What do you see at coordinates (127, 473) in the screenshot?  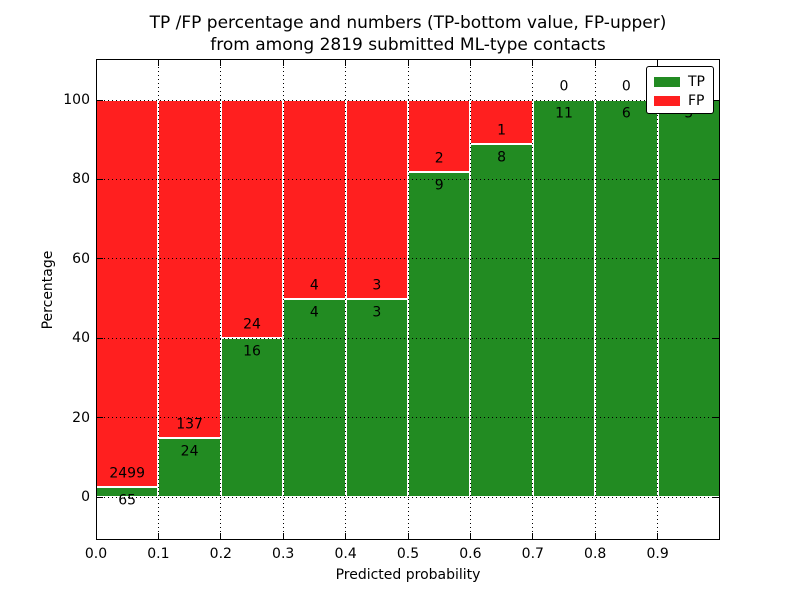 I see `bar-count-label-fp: 2499` at bounding box center [127, 473].